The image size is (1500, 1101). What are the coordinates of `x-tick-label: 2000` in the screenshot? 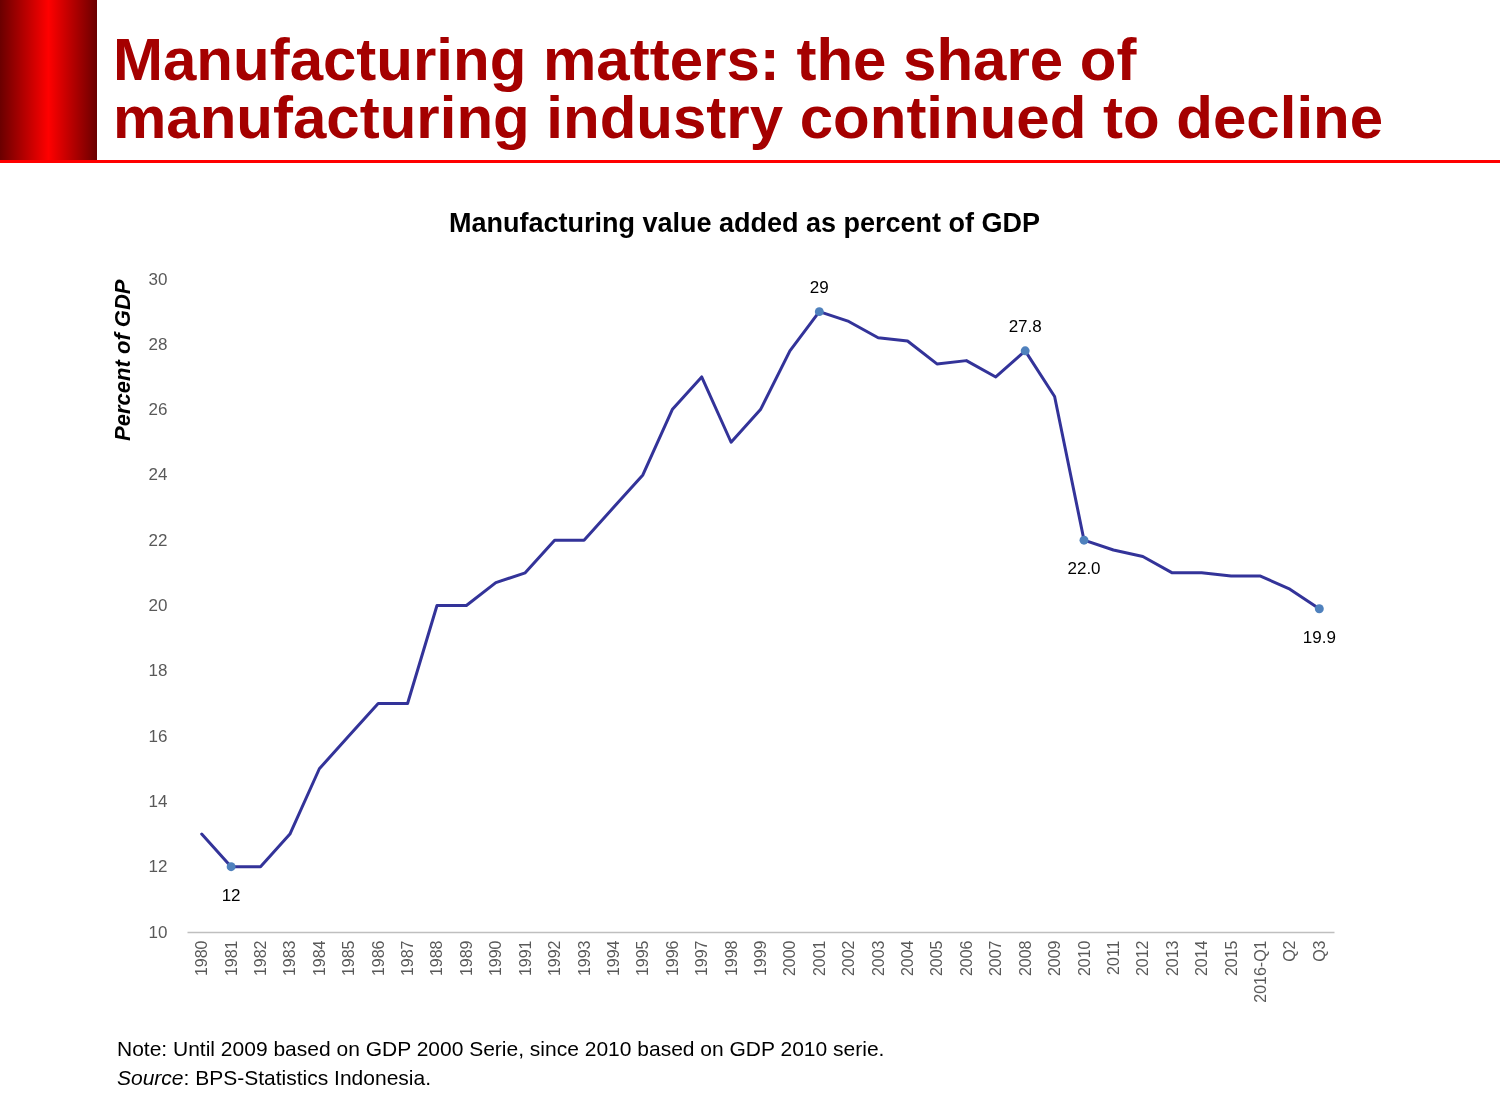 It's located at (790, 958).